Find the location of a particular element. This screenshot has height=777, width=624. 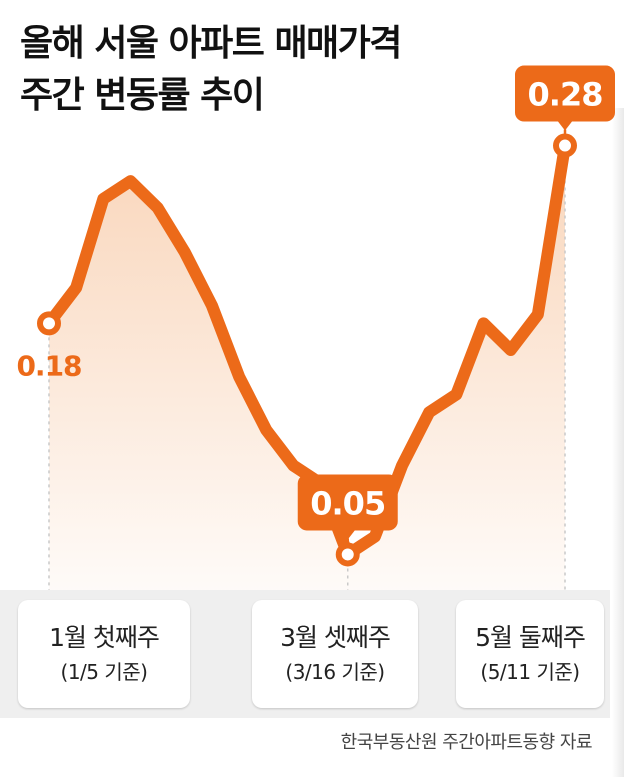

data-label: 0.28 is located at coordinates (565, 95).